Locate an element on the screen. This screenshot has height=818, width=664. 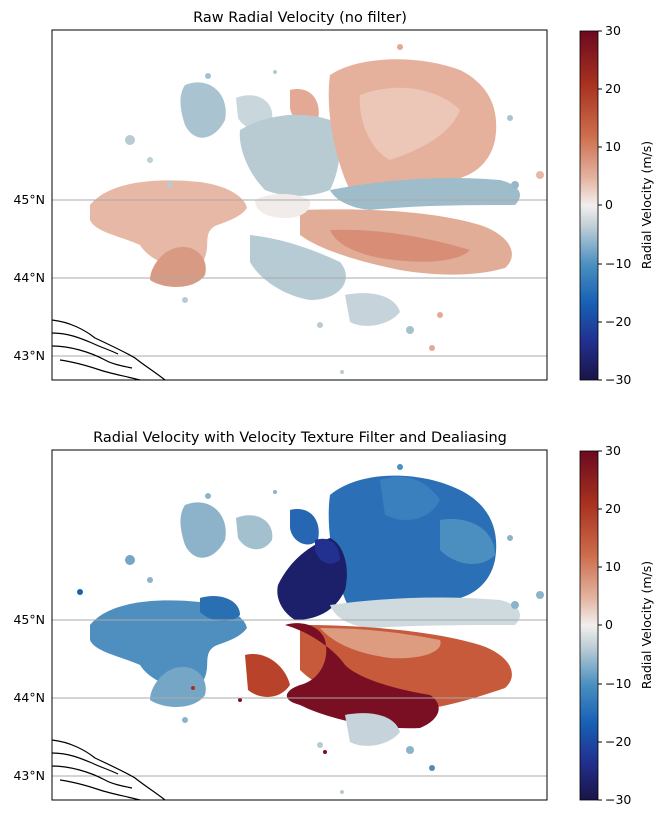
panel-title: Raw Radial Velocity (no filter) is located at coordinates (300, 18).